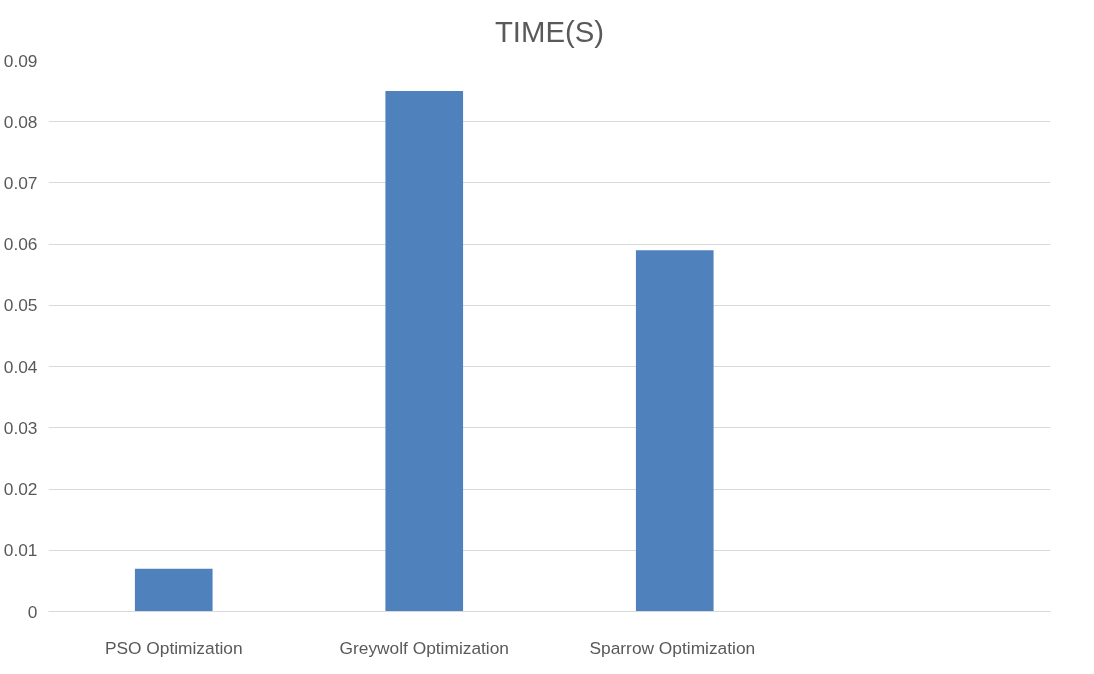 Image resolution: width=1094 pixels, height=674 pixels. I want to click on x-tick-label: Sparrow Optimization, so click(672, 647).